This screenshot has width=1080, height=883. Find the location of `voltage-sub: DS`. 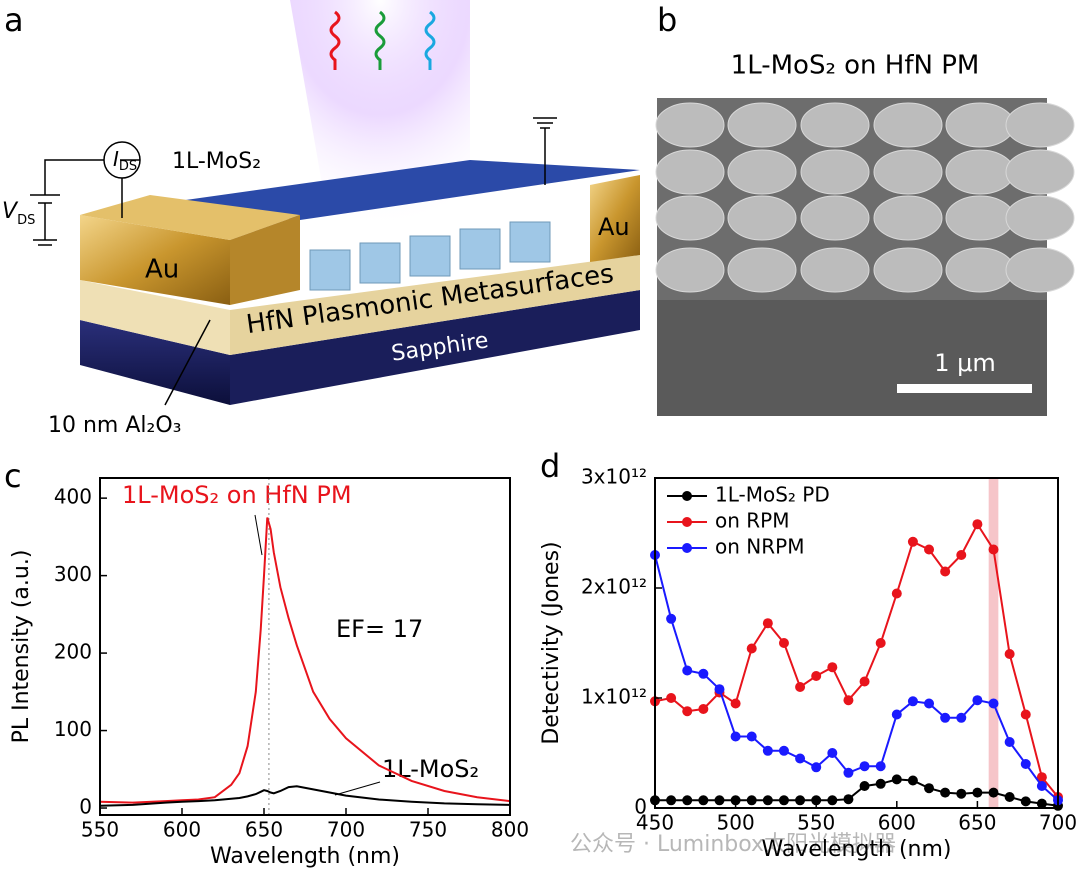

voltage-sub: DS is located at coordinates (26, 220).